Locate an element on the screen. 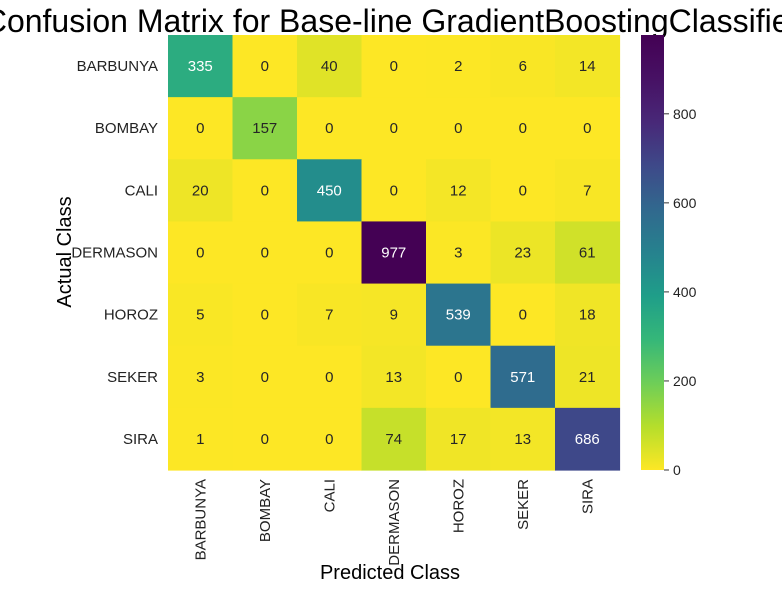 Image resolution: width=782 pixels, height=589 pixels. x-tick-labels: BARBUNYA BOMBAY CALI DERMASON HOROZ SEKER SIRA is located at coordinates (394, 522).